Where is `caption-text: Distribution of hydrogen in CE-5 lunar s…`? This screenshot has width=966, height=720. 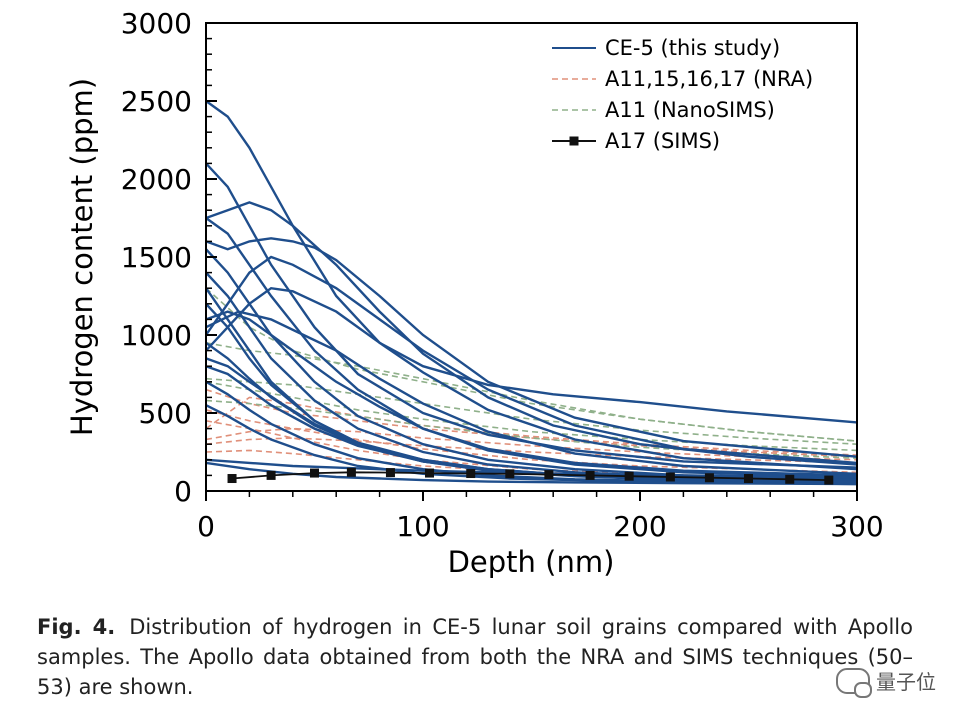 caption-text: Distribution of hydrogen in CE-5 lunar s… is located at coordinates (475, 657).